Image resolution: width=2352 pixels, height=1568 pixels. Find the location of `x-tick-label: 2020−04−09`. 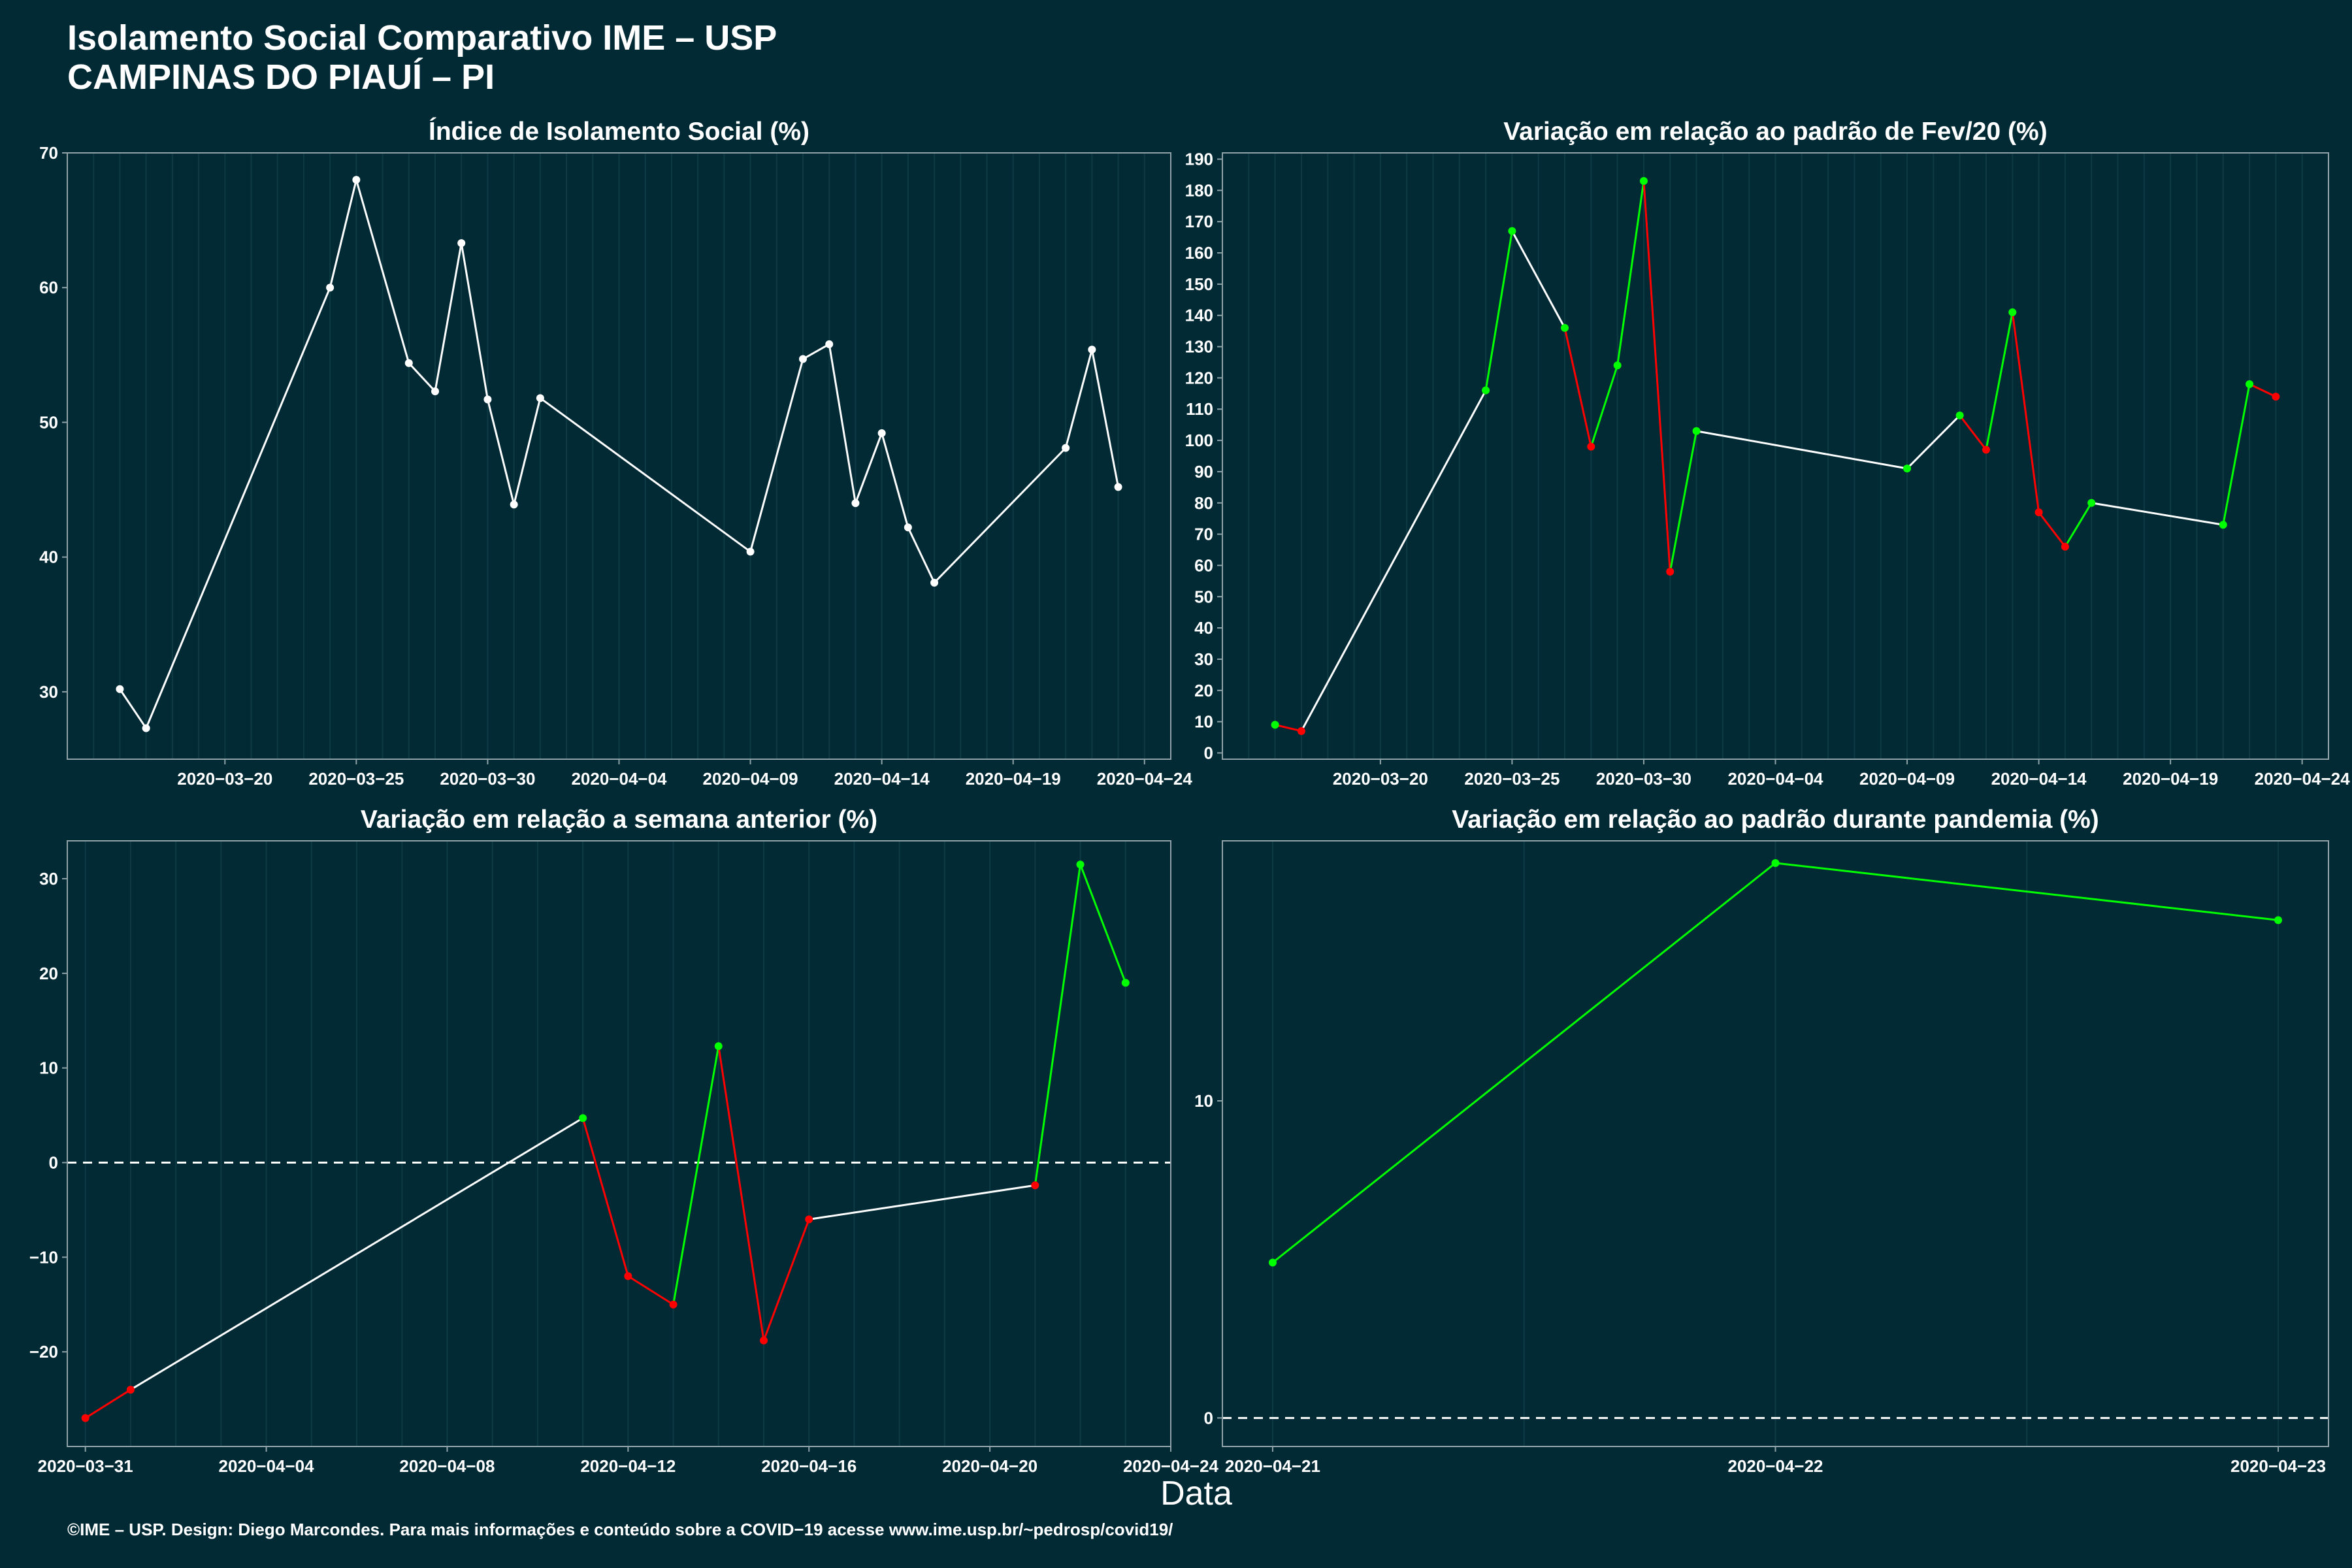

x-tick-label: 2020−04−09 is located at coordinates (750, 779).